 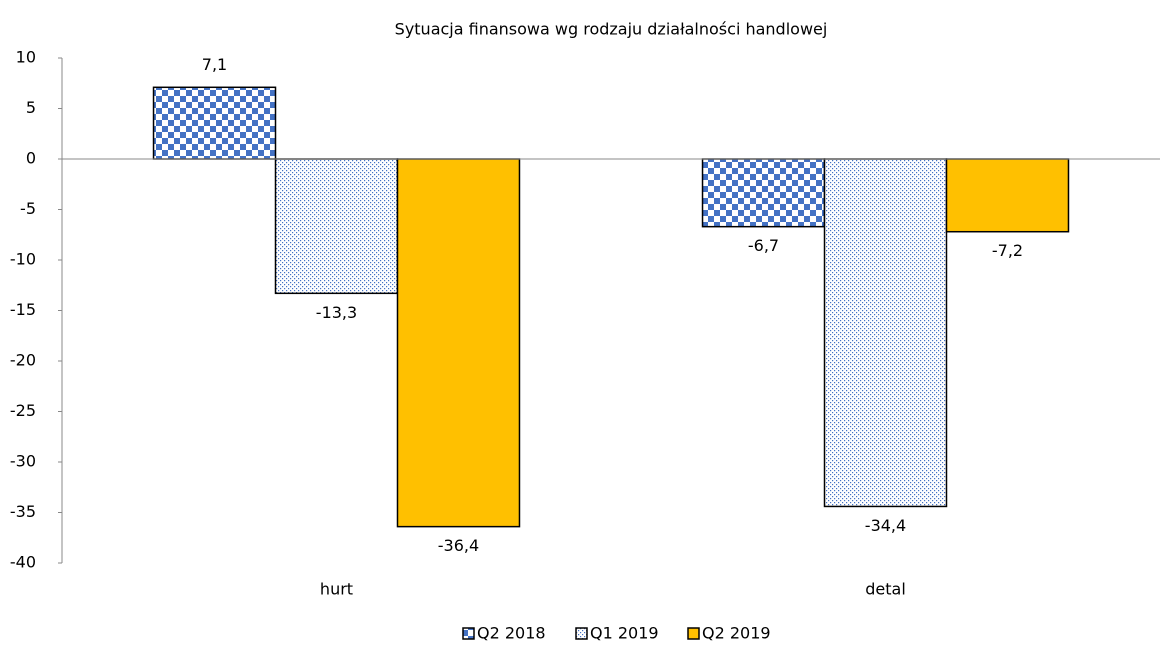 I want to click on y-tick-label: -30, so click(x=23, y=461).